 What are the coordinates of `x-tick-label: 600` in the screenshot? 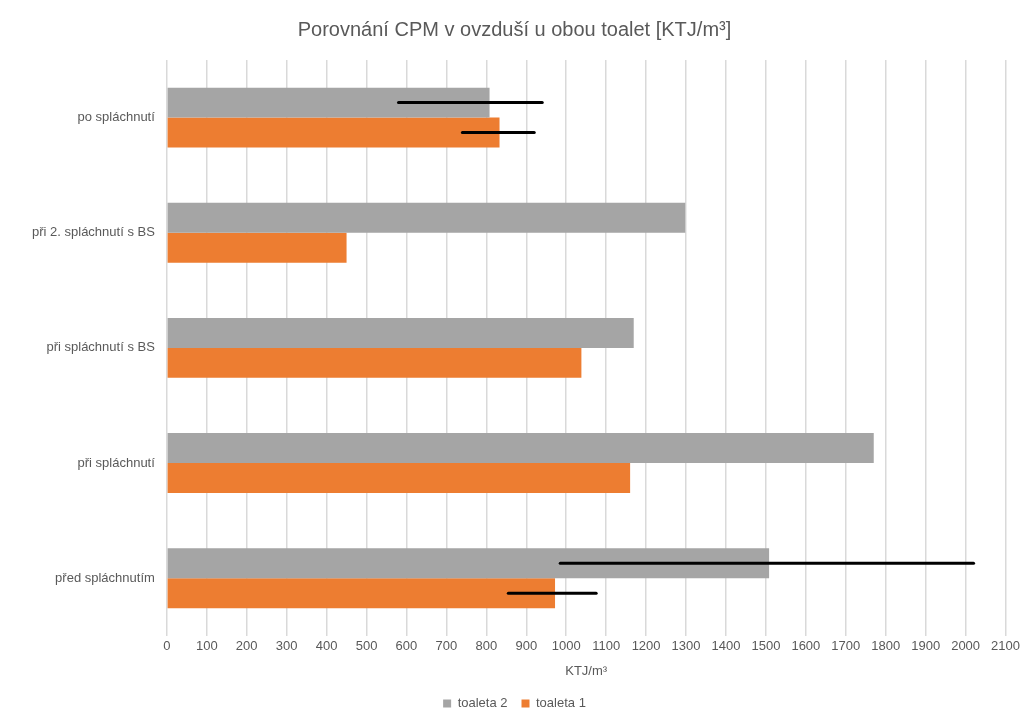 It's located at (406, 646).